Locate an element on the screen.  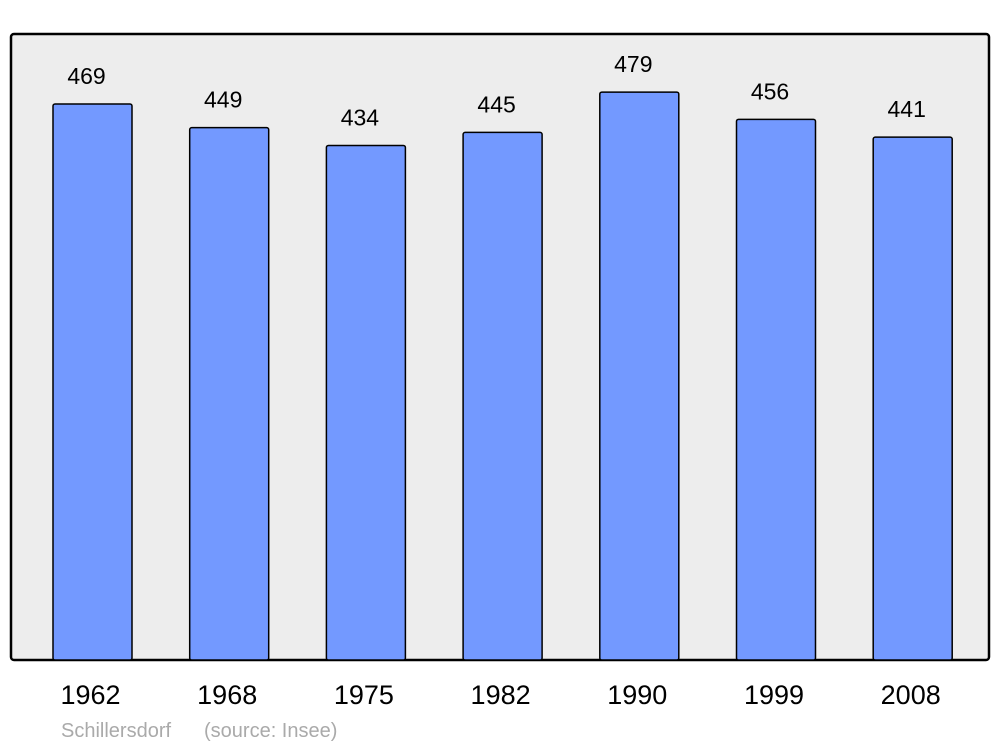
bar-1975 is located at coordinates (366, 402).